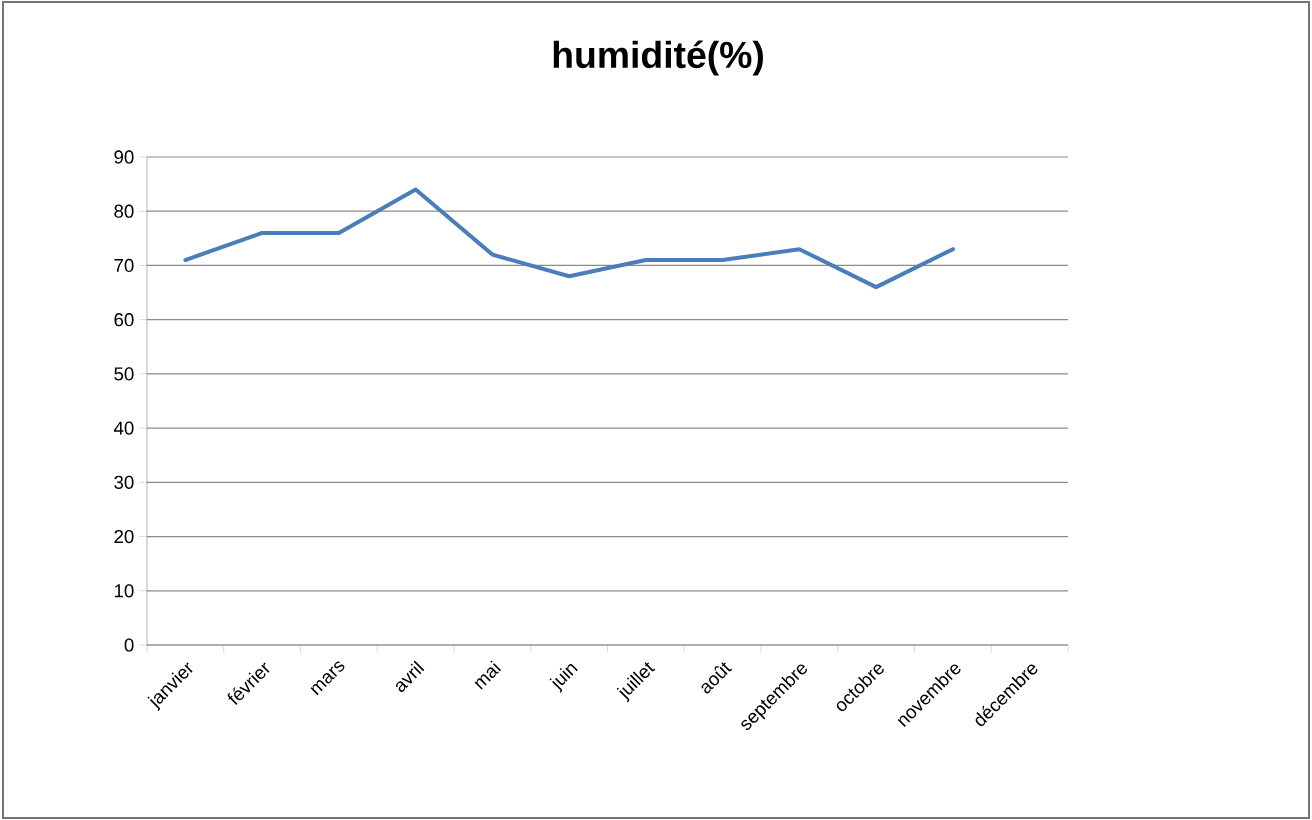 This screenshot has height=820, width=1312. I want to click on y-tick-label: 80, so click(124, 211).